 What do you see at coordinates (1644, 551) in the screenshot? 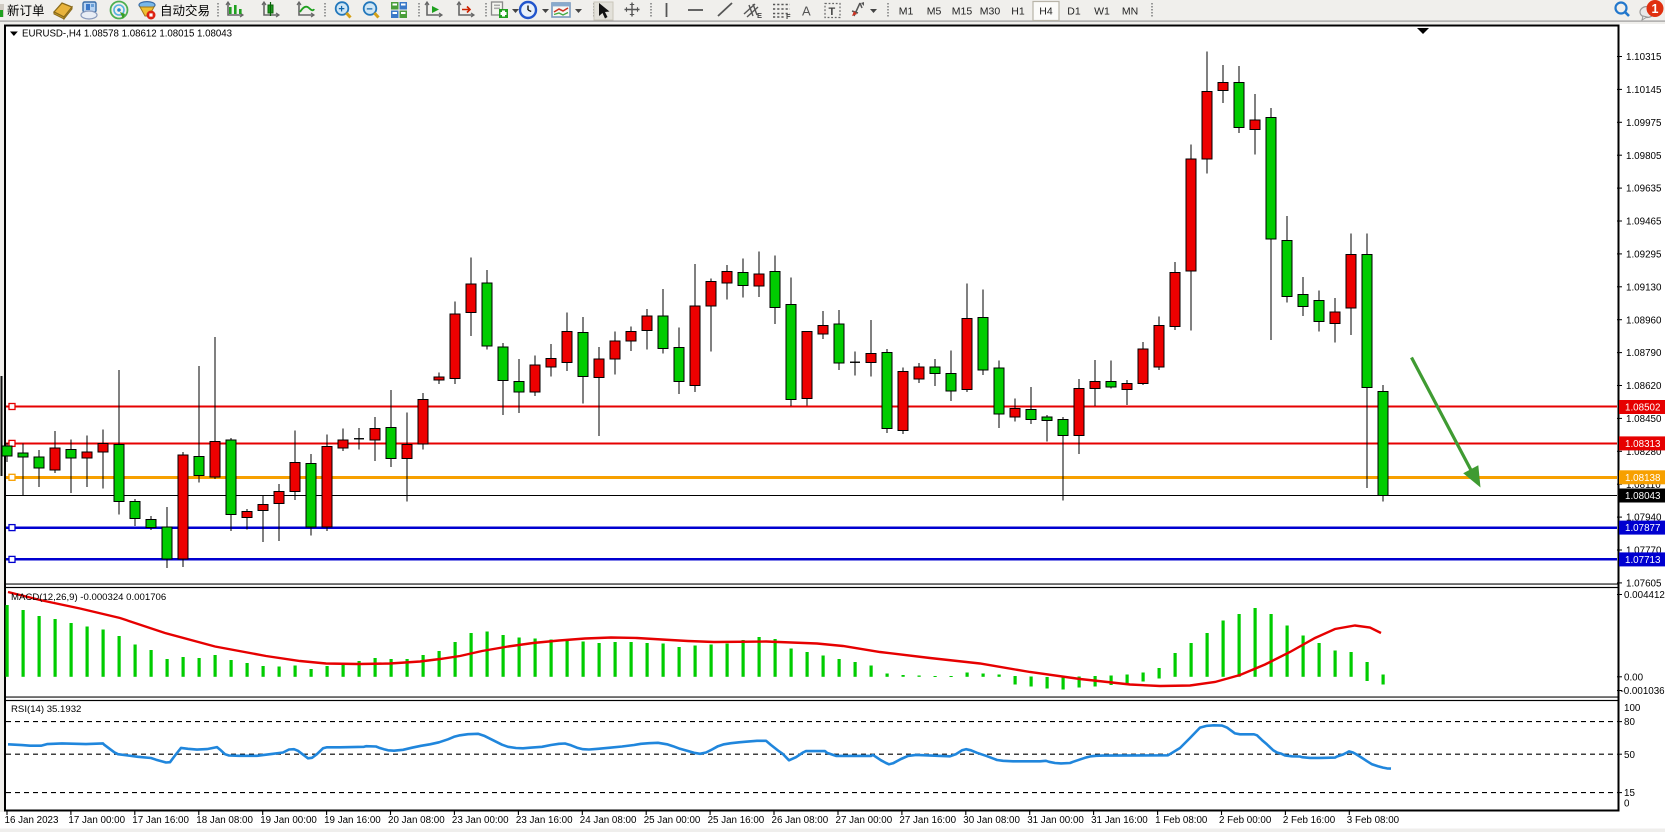
I see `svg-text: 1.07770` at bounding box center [1644, 551].